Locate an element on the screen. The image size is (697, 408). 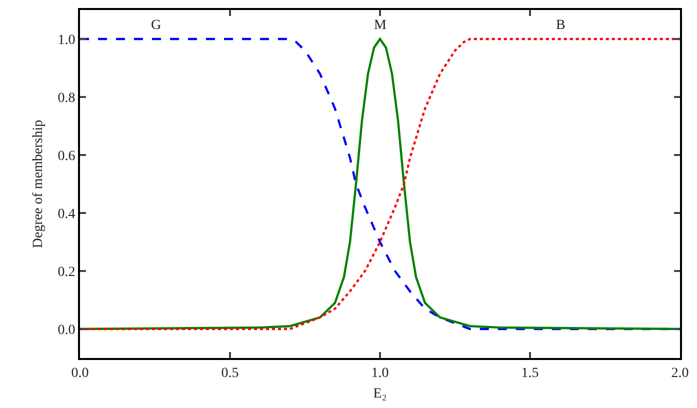
y-tick-label: 0.6 is located at coordinates (67, 156).